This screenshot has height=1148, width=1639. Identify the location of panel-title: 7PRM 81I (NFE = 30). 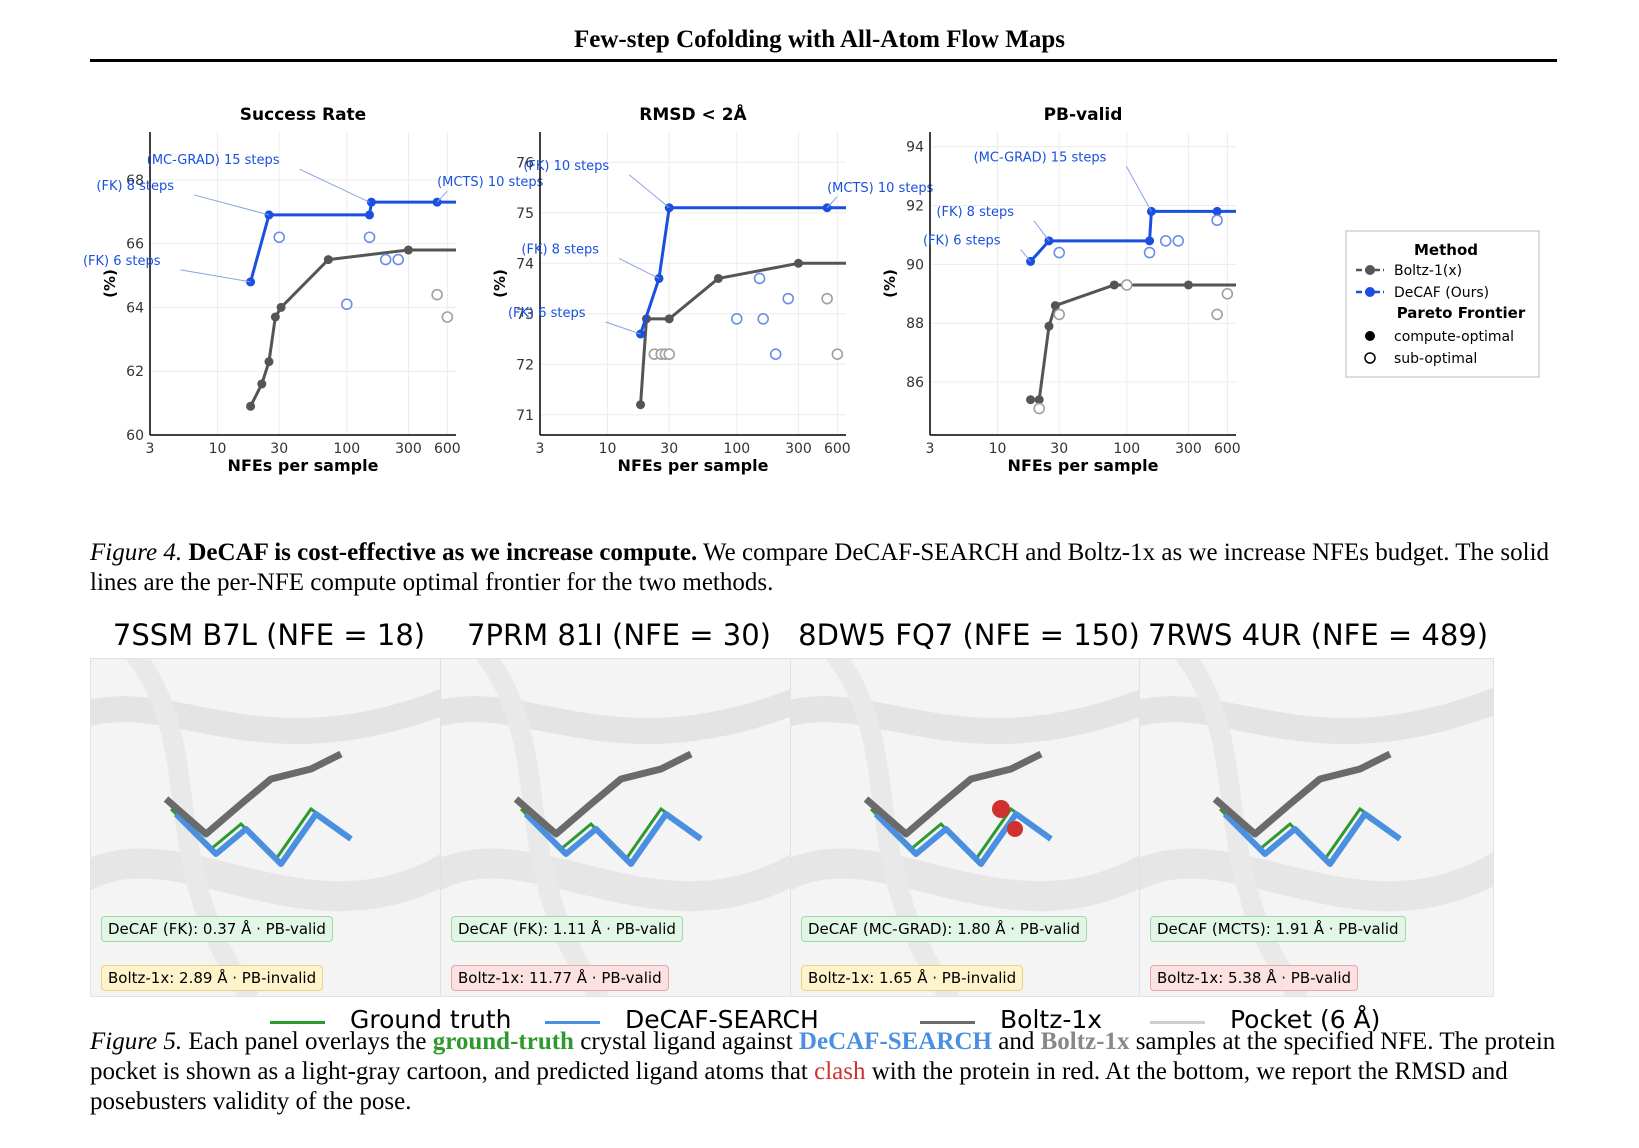
(619, 635).